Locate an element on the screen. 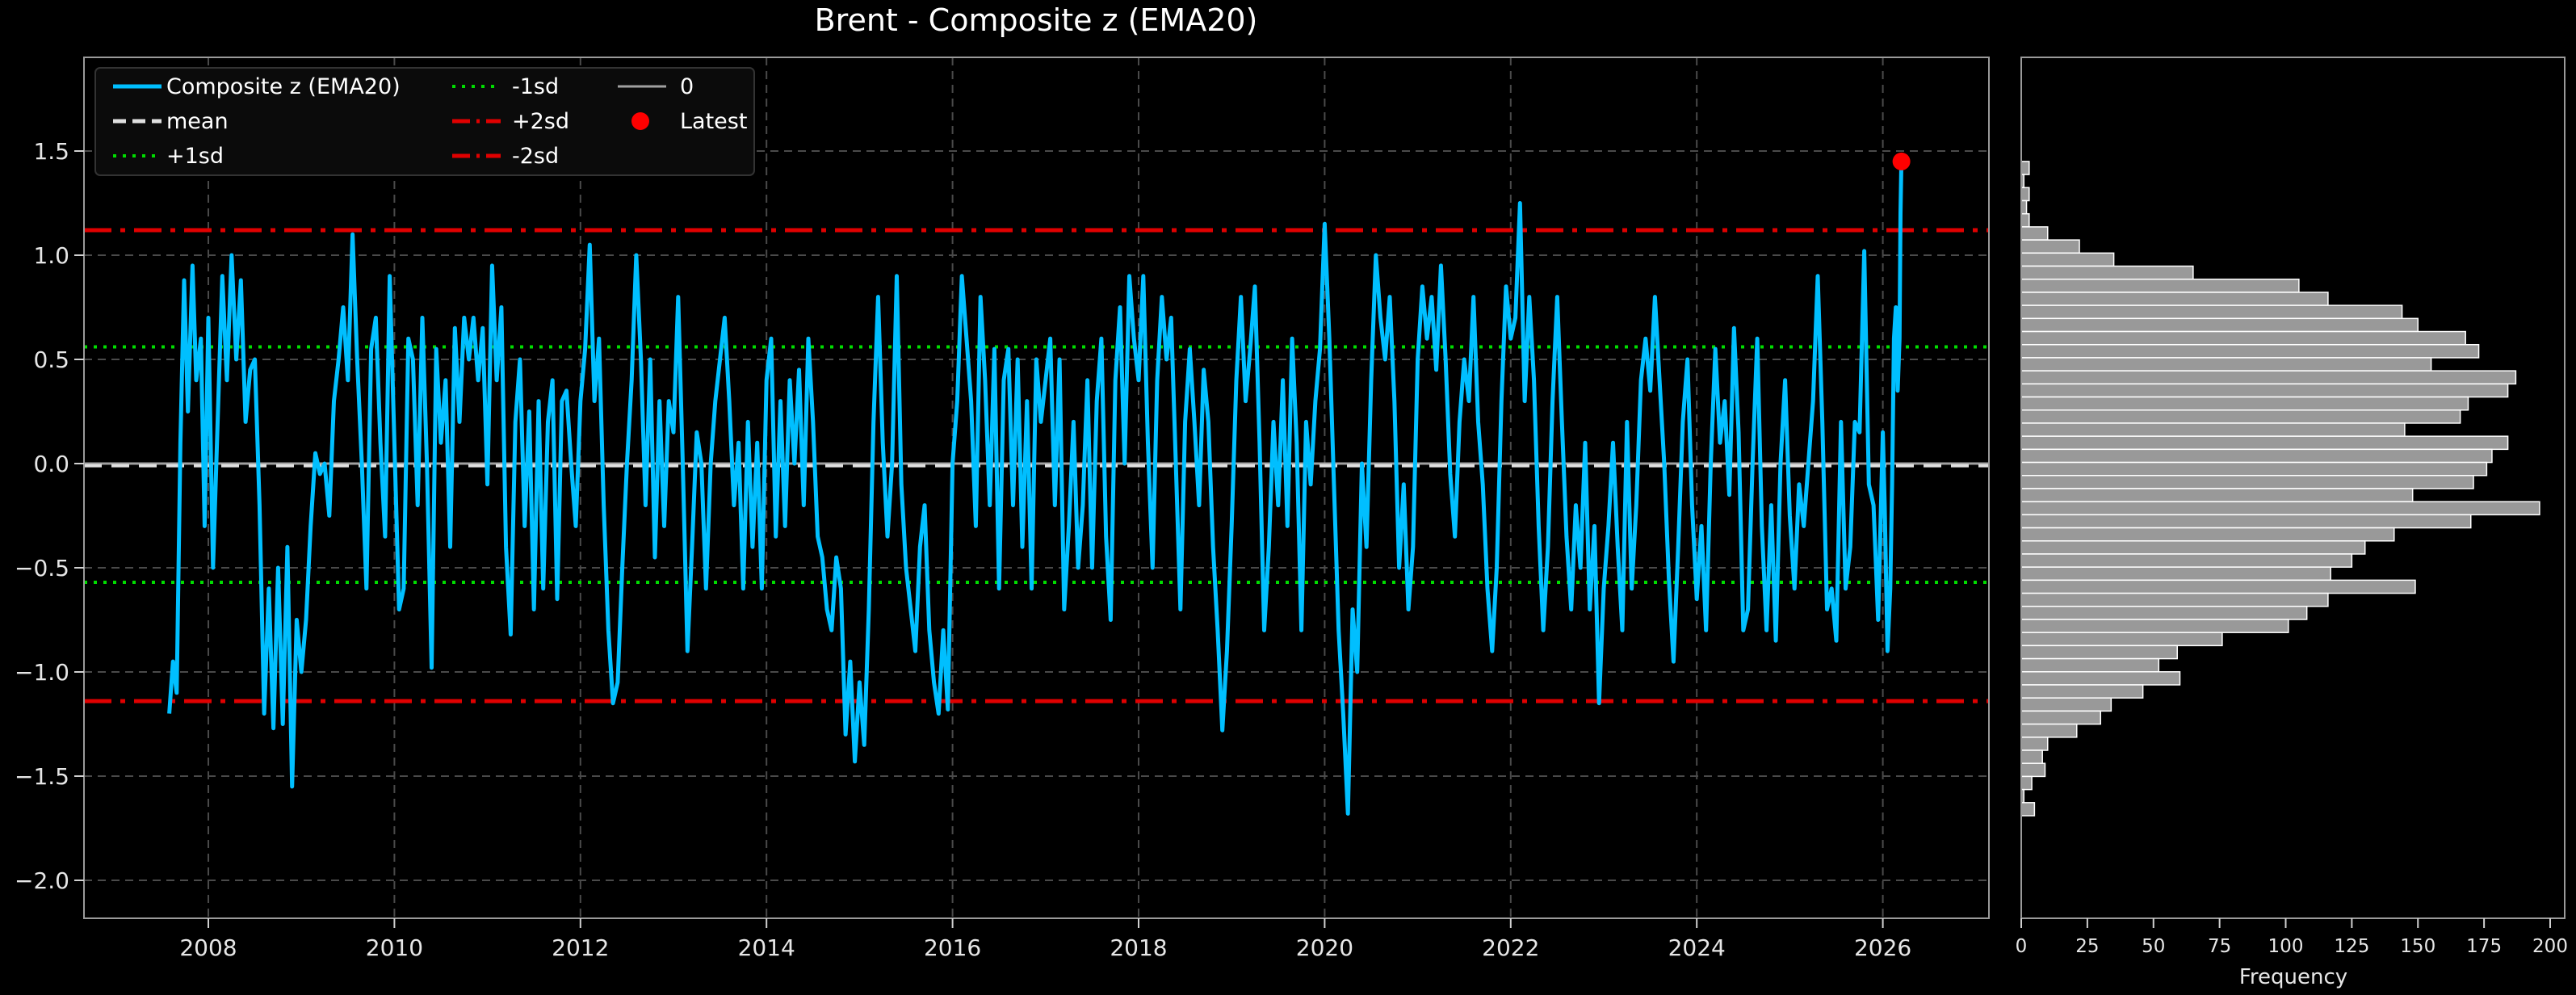 This screenshot has height=995, width=2576. x-tick-label: 2020 is located at coordinates (1324, 947).